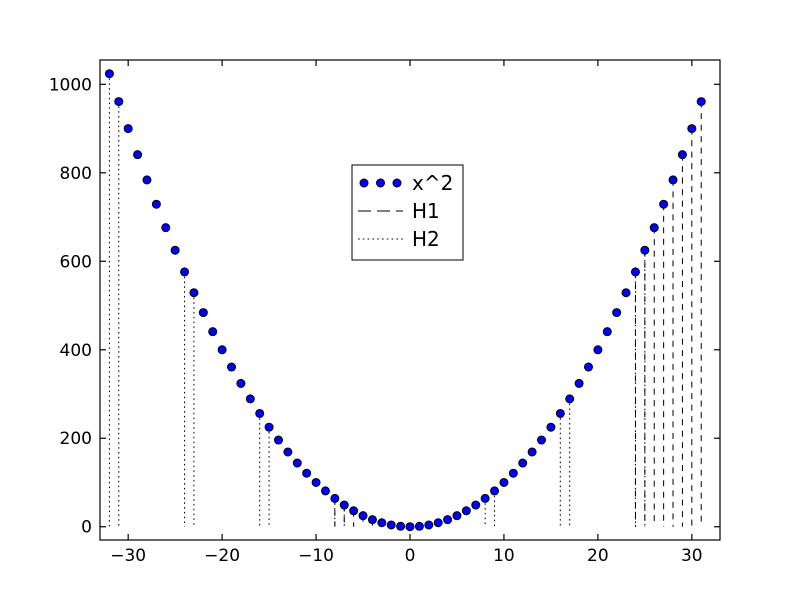 The image size is (800, 600). I want to click on x-tick-label: 10, so click(504, 556).